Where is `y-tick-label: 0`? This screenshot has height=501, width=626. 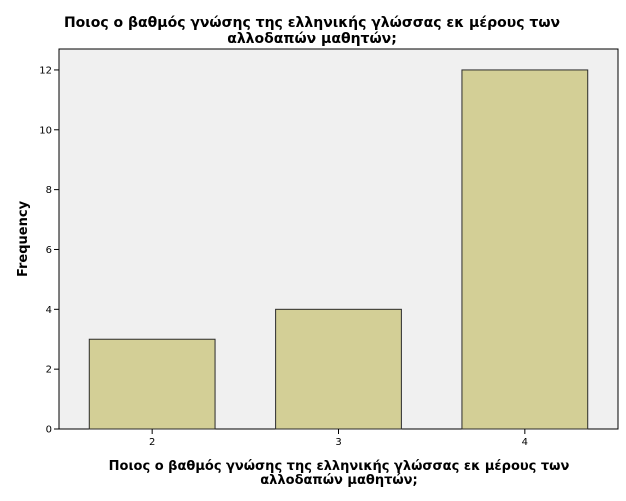 y-tick-label: 0 is located at coordinates (49, 430).